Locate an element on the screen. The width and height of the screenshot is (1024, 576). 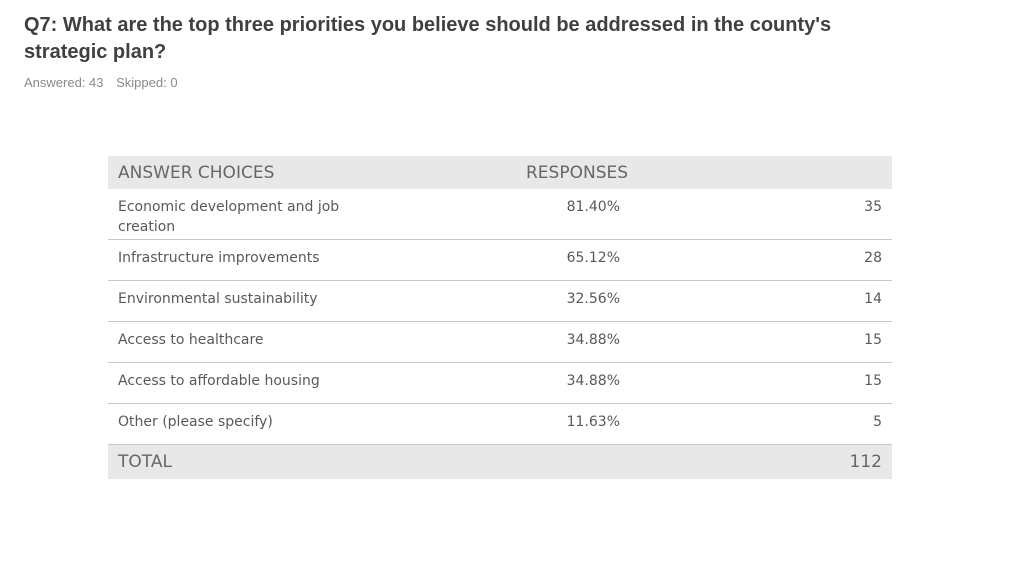
response-count: 35 is located at coordinates (873, 207).